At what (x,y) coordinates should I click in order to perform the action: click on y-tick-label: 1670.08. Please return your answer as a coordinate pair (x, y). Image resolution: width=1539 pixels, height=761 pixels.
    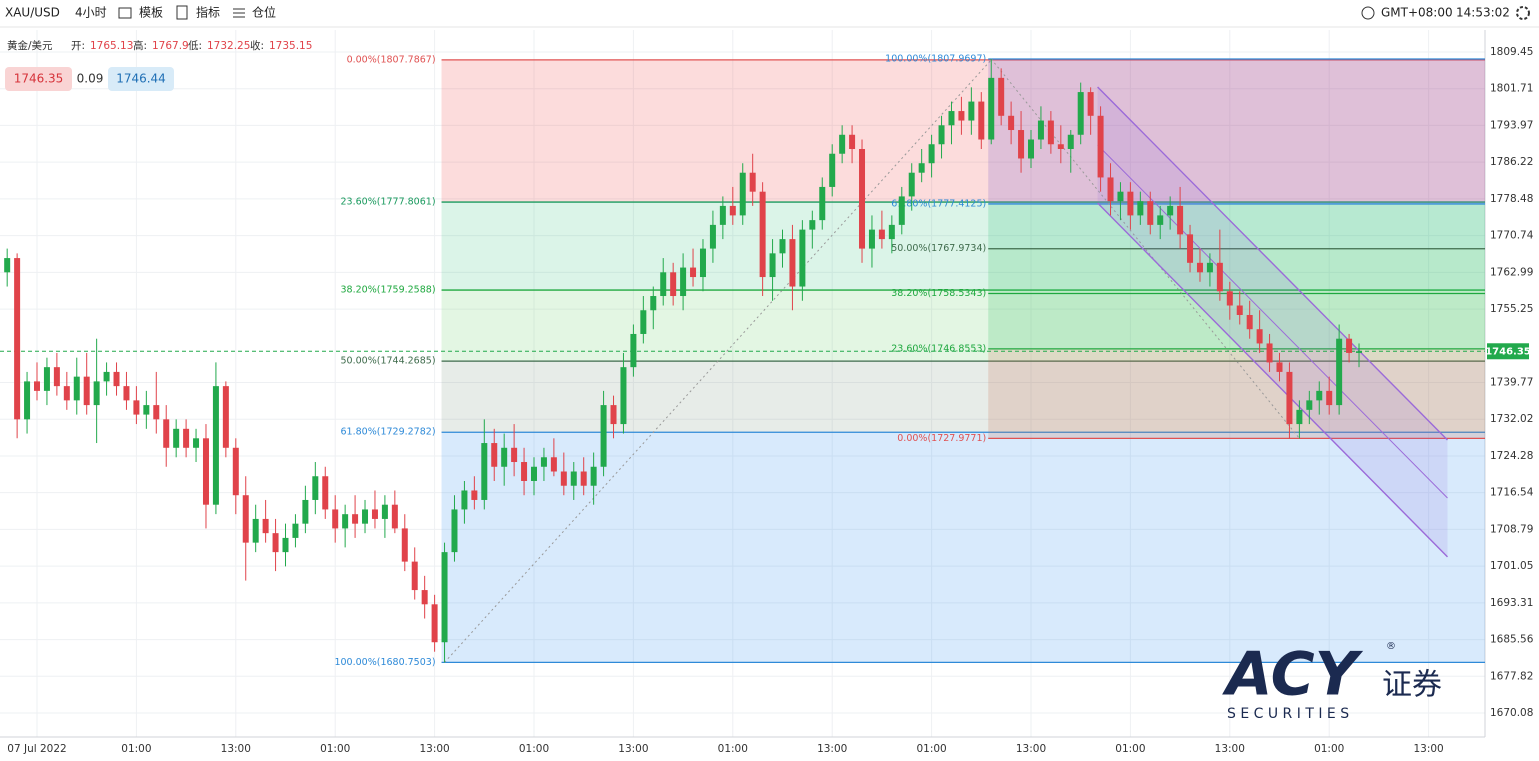
    Looking at the image, I should click on (1511, 713).